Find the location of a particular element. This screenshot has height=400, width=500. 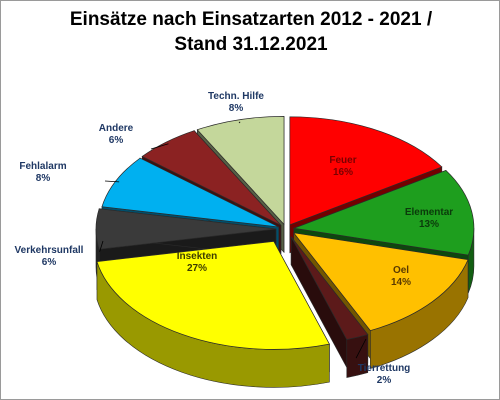

slice-value-andere: 6% is located at coordinates (116, 140).